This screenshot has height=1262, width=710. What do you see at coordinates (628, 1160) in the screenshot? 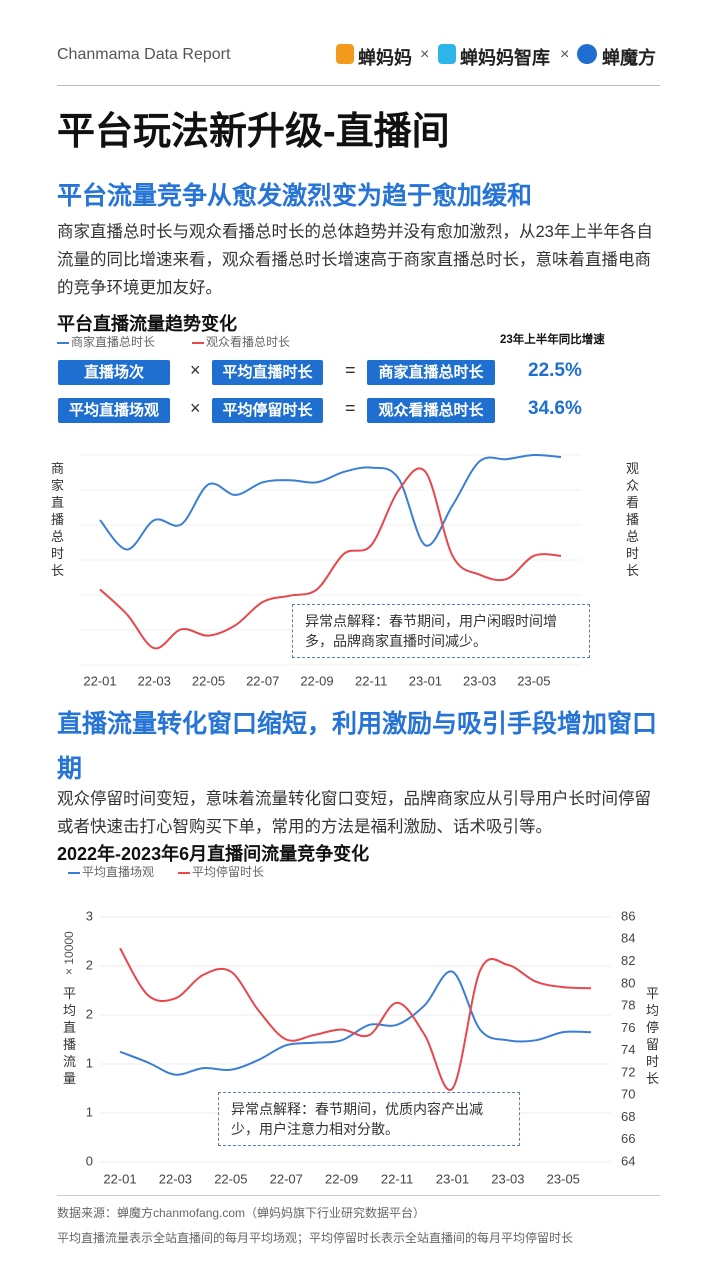
I see `y2-tick-label: 64` at bounding box center [628, 1160].